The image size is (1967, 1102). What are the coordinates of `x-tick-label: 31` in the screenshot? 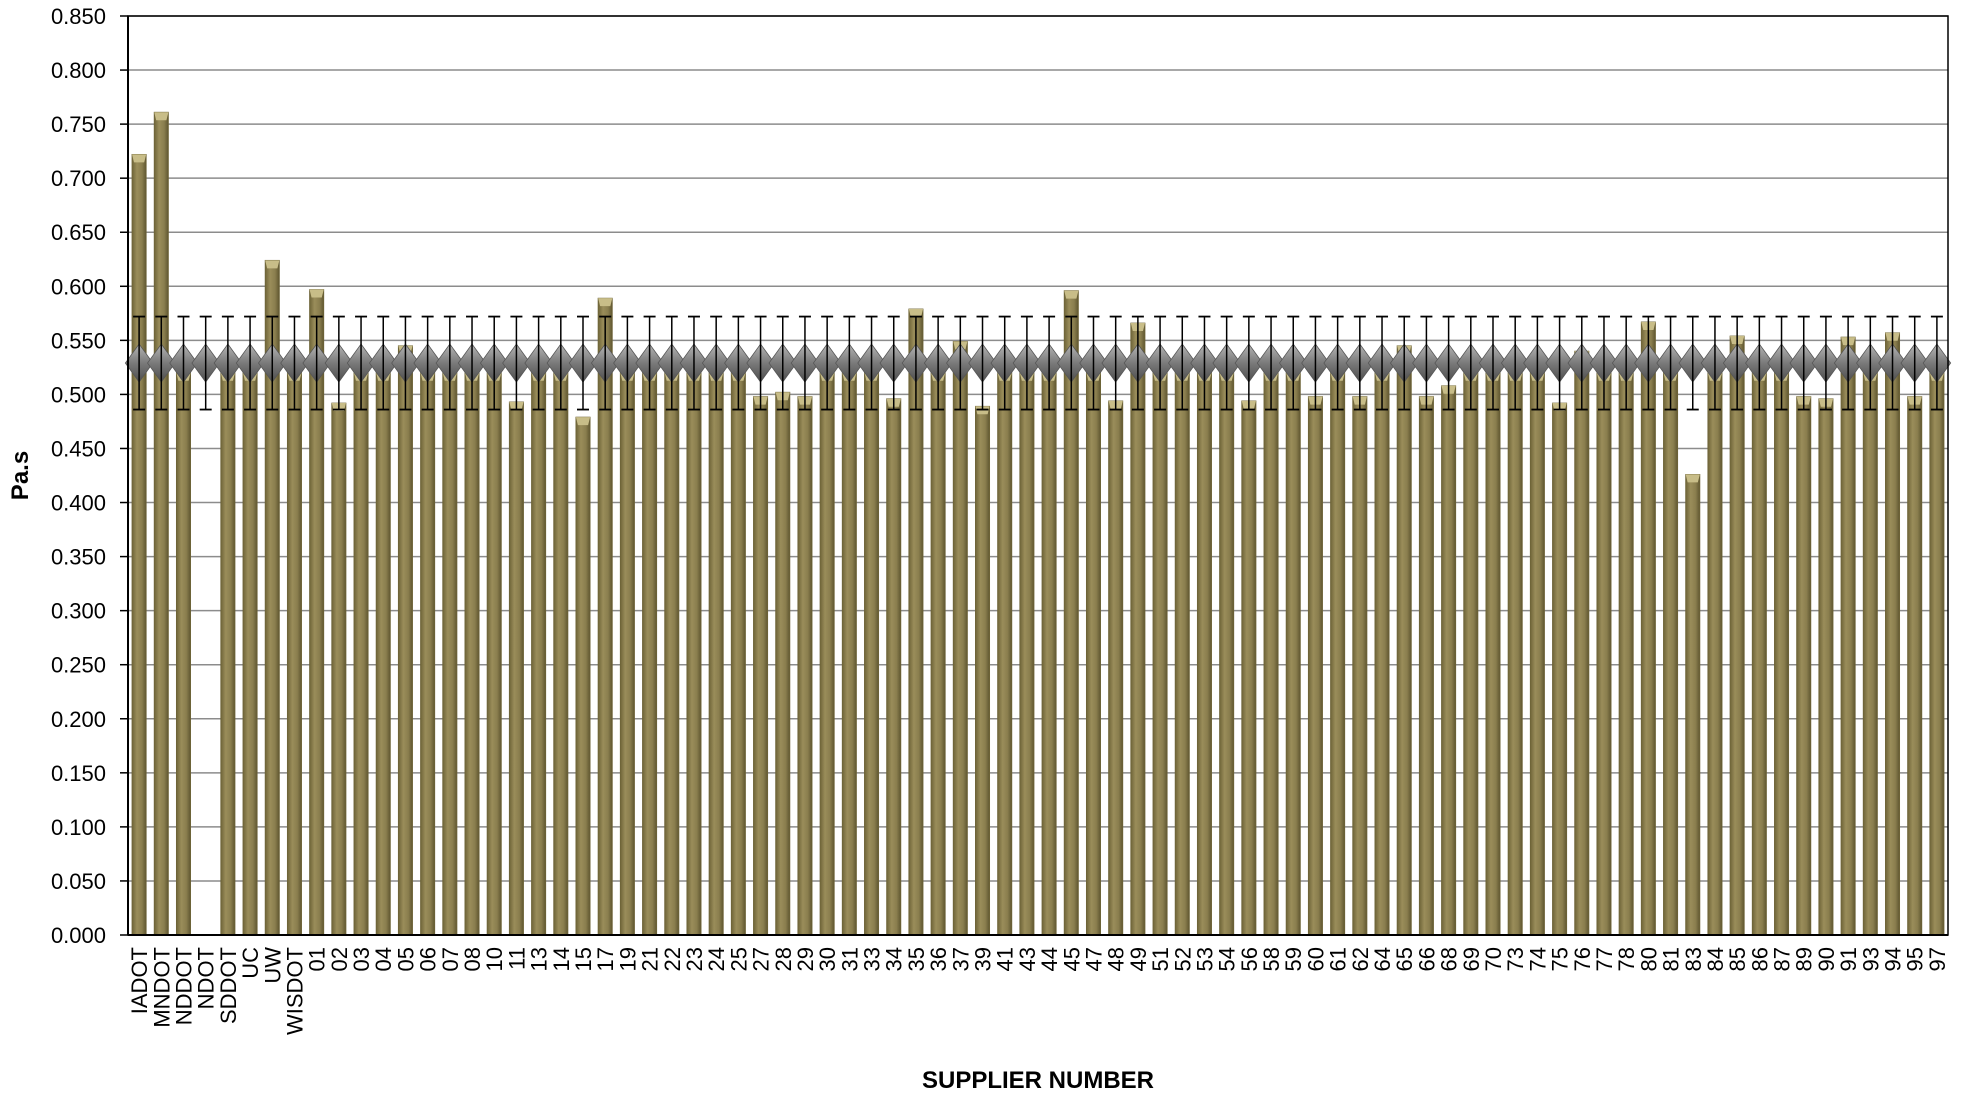 It's located at (849, 959).